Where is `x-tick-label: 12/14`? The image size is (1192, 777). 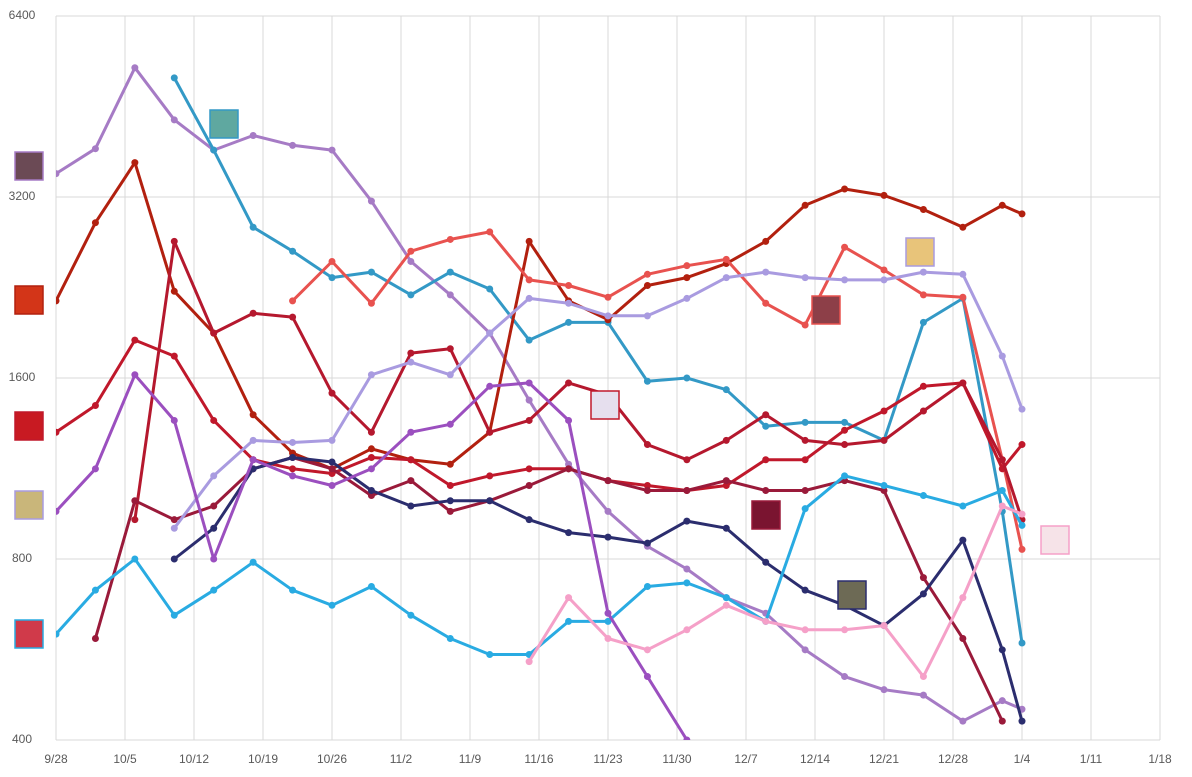 x-tick-label: 12/14 is located at coordinates (815, 759).